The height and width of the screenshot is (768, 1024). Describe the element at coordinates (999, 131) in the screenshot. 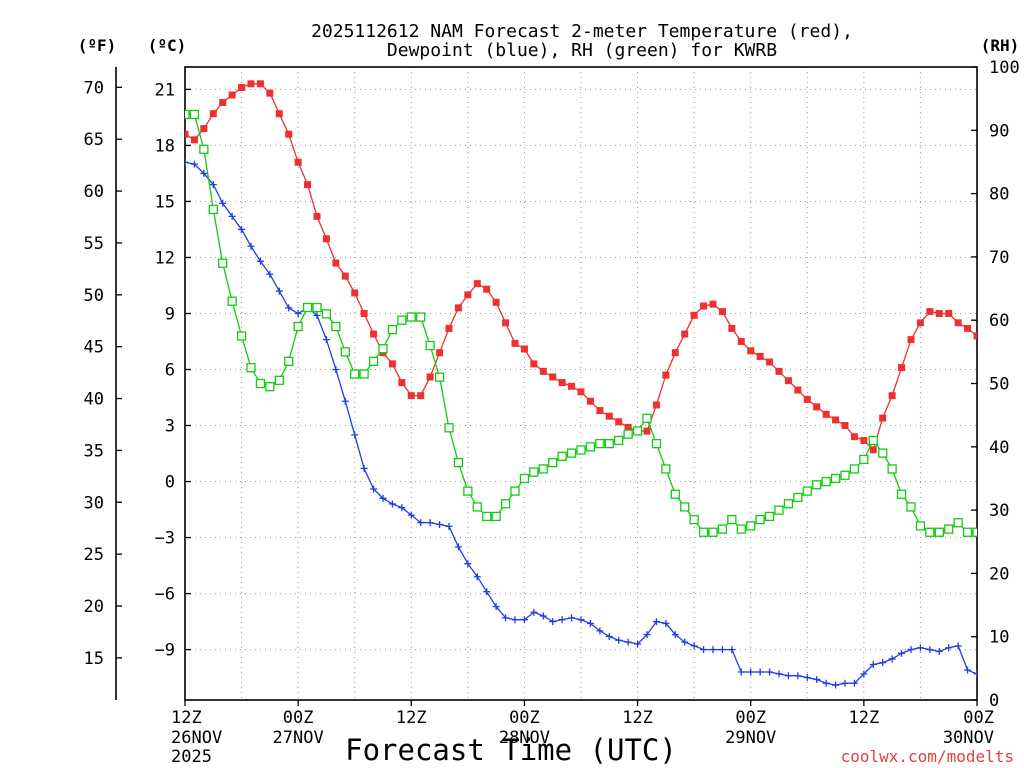

I see `rh-tick-label: 90` at that location.